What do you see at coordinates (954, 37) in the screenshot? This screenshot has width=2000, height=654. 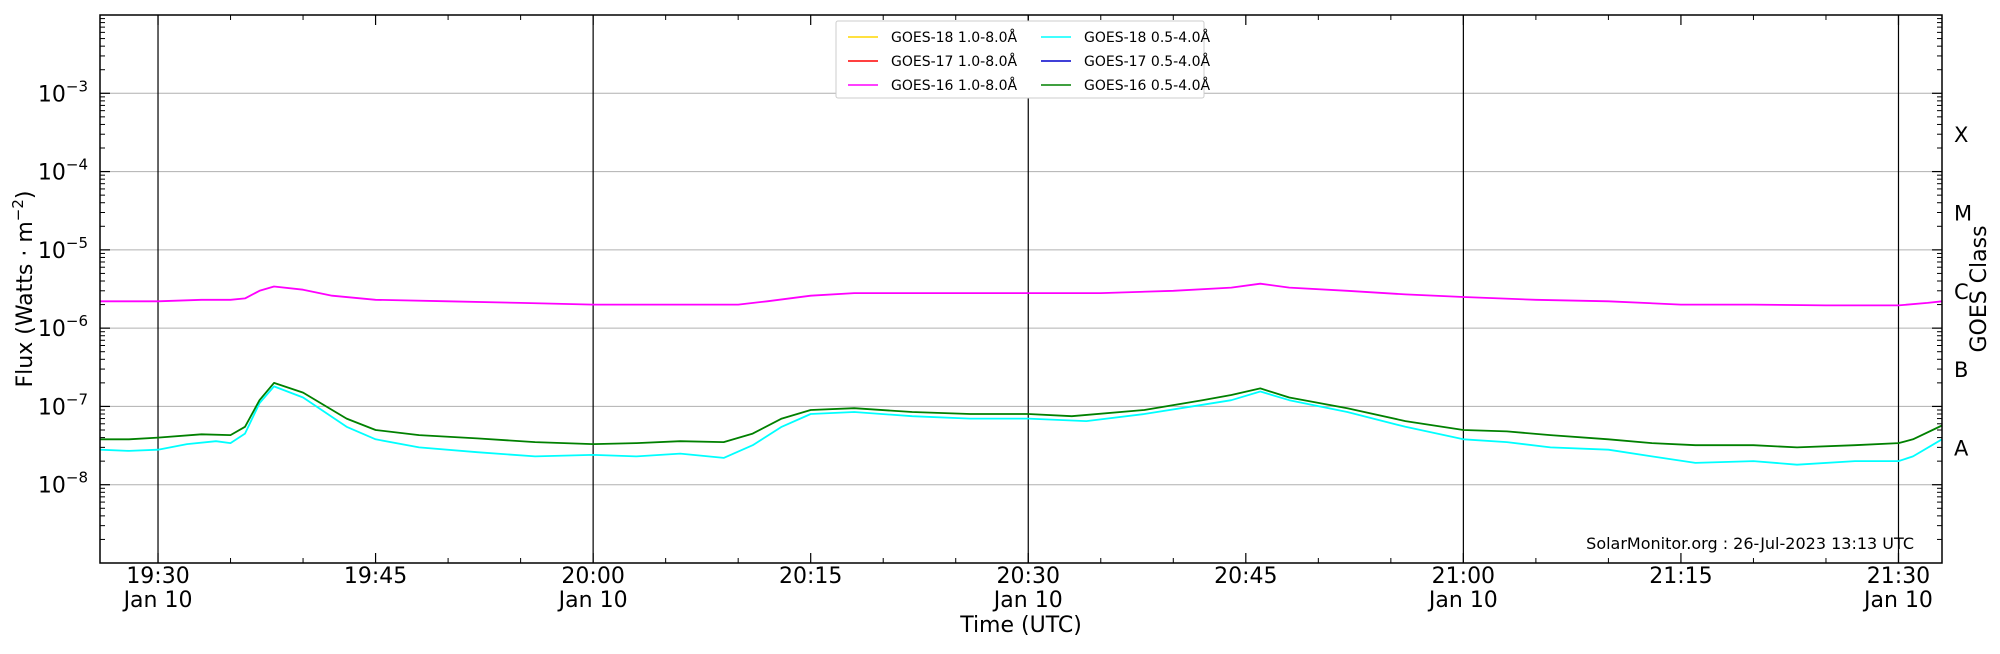 I see `legend-entry-label: GOES-18 1.0-8.0Å` at bounding box center [954, 37].